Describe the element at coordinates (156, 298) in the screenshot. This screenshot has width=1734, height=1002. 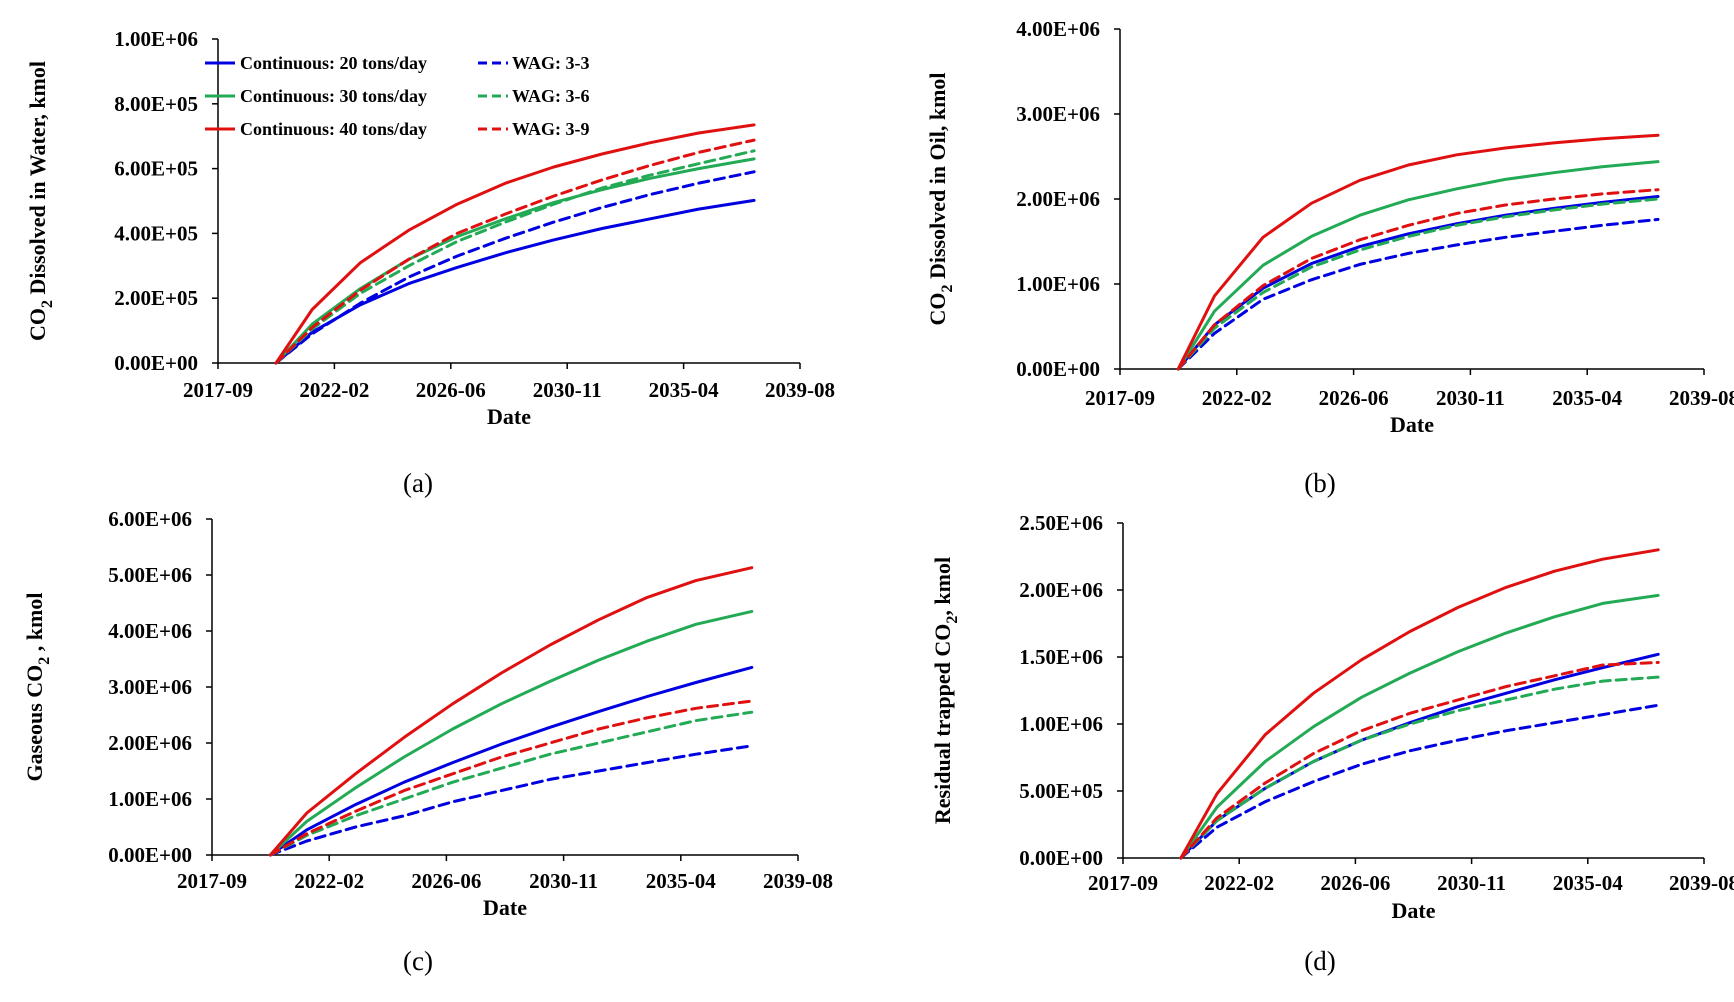
I see `y-tick-label: 2.00E+05` at that location.